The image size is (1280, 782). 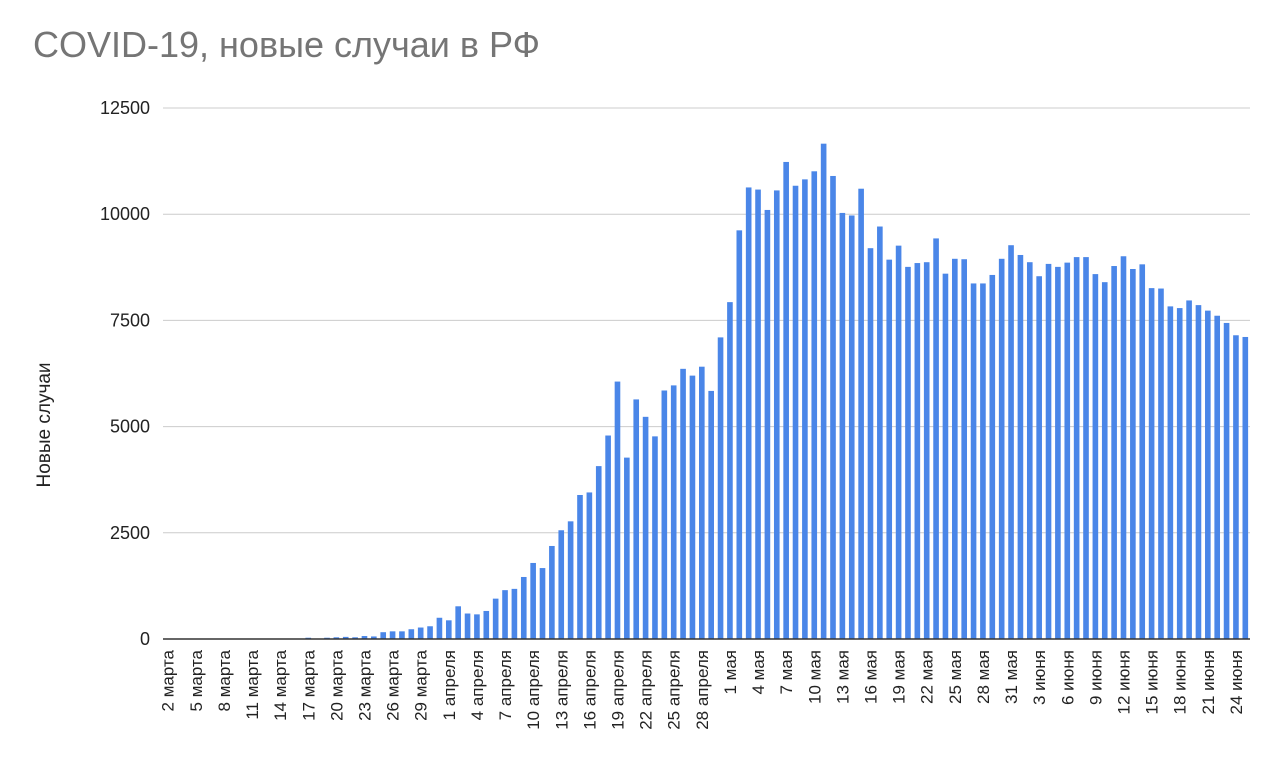 I want to click on bar: 29 мая: 8570, so click(x=992, y=456).